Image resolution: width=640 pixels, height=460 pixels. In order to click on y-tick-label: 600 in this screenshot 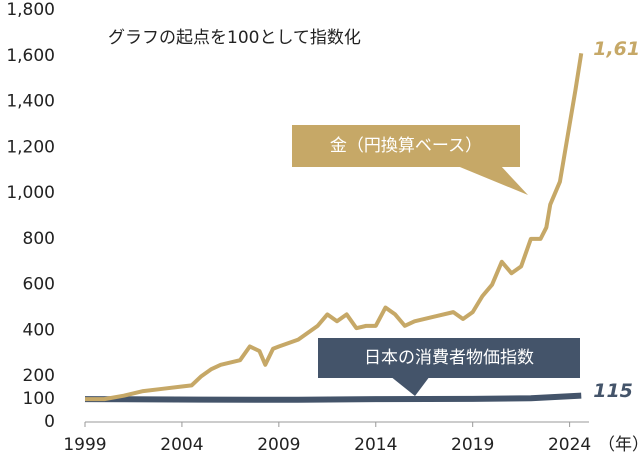, I will do `click(39, 285)`.